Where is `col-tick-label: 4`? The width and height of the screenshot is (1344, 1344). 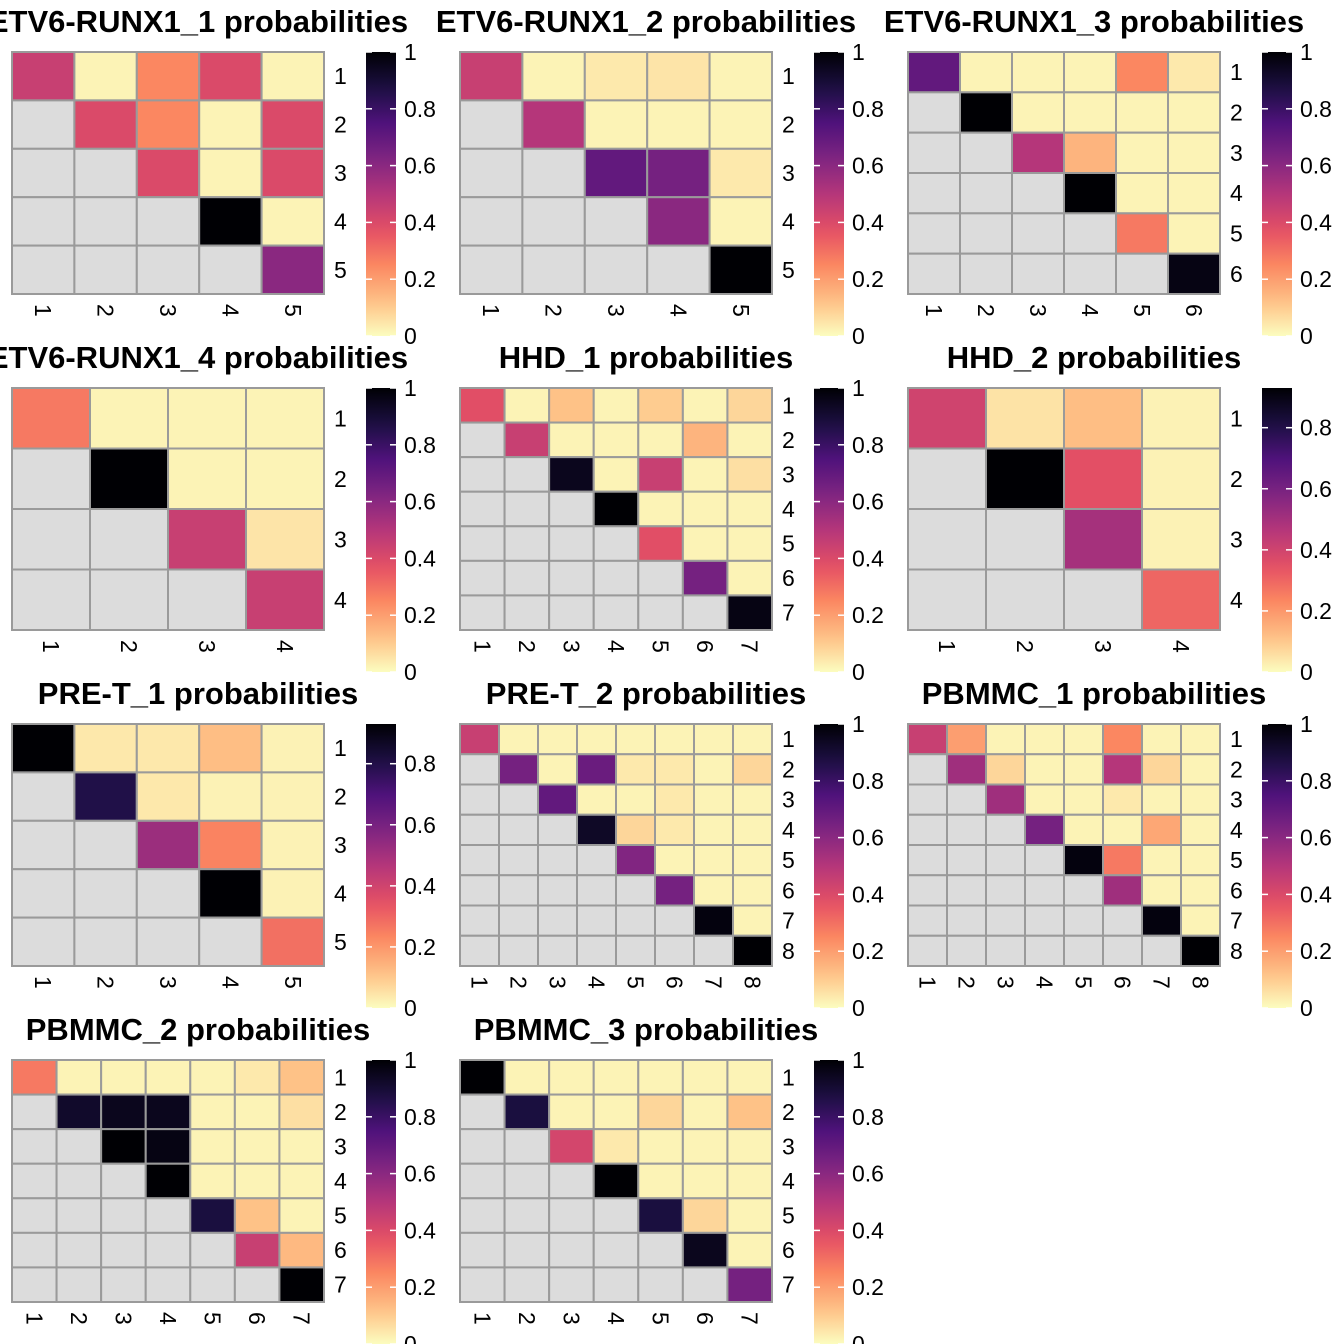 col-tick-label: 4 is located at coordinates (616, 646).